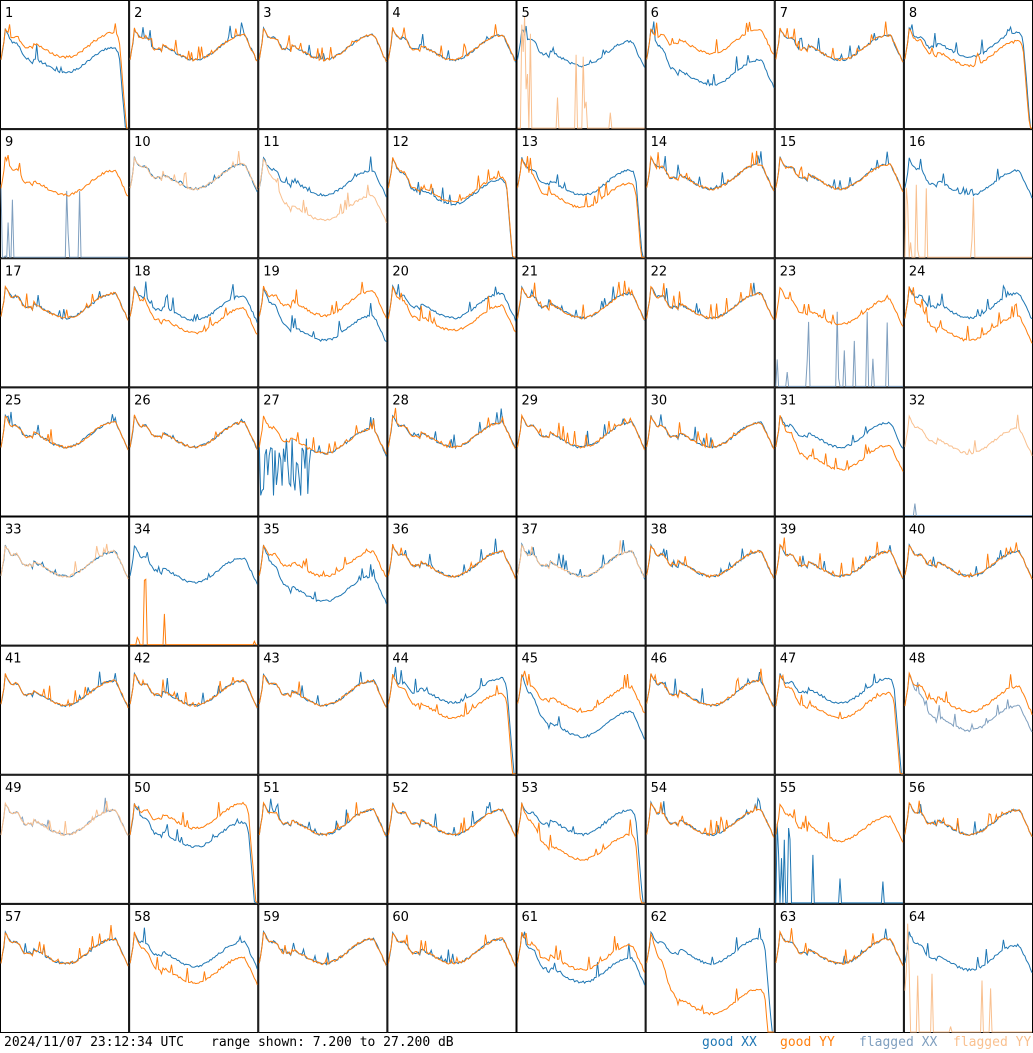 The height and width of the screenshot is (1053, 1033). What do you see at coordinates (396, 13) in the screenshot?
I see `tile-number: 4` at bounding box center [396, 13].